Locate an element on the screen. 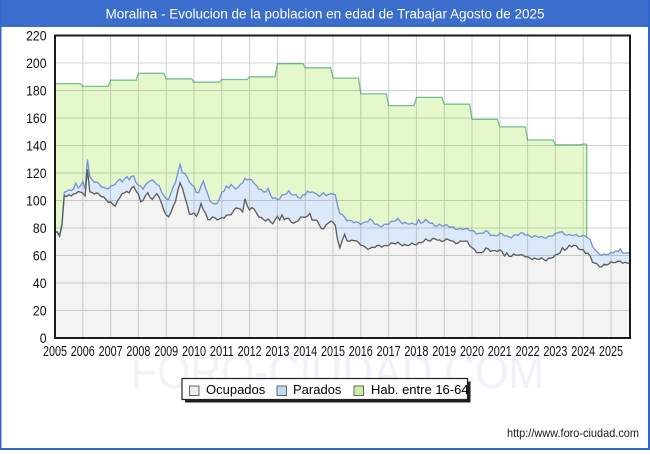 Image resolution: width=650 pixels, height=455 pixels. svg-text: 120 is located at coordinates (36, 173).